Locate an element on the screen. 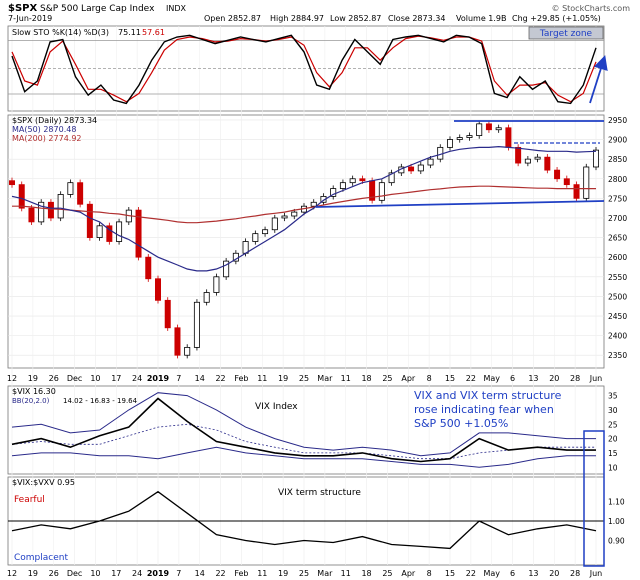  xaxis-label: 7 is located at coordinates (178, 573).